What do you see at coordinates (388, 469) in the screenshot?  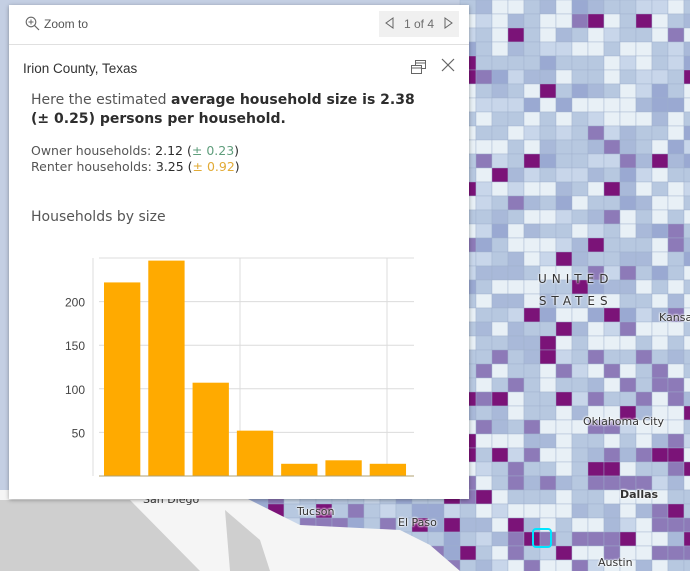 I see `bar-7+ person` at bounding box center [388, 469].